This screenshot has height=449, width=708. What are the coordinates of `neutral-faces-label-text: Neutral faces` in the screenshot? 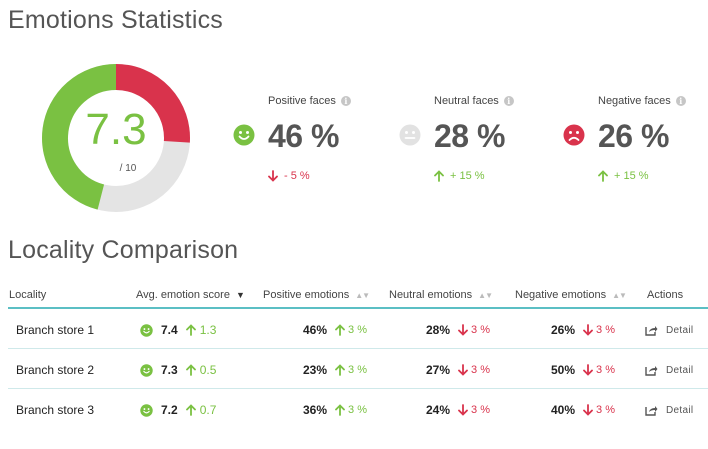 It's located at (466, 101).